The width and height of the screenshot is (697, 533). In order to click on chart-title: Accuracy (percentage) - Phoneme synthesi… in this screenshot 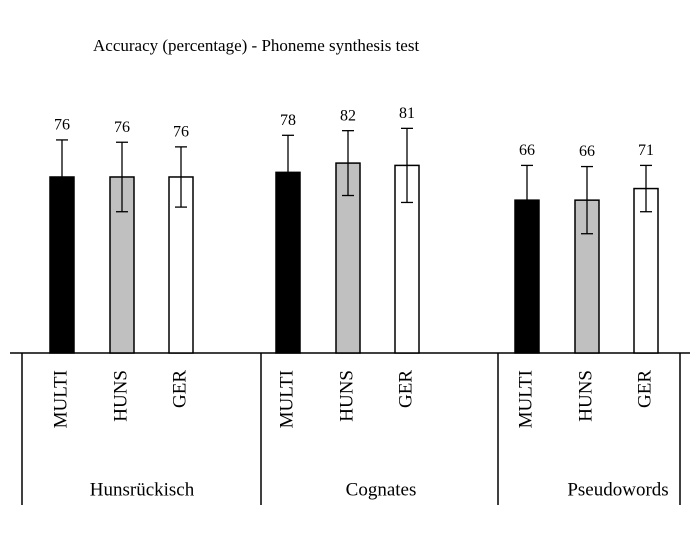, I will do `click(256, 45)`.